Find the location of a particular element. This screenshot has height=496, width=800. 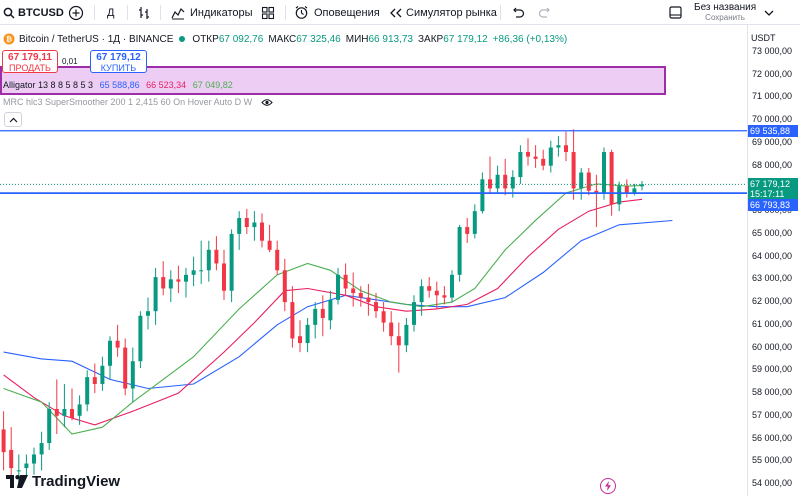

undo-button is located at coordinates (518, 12).